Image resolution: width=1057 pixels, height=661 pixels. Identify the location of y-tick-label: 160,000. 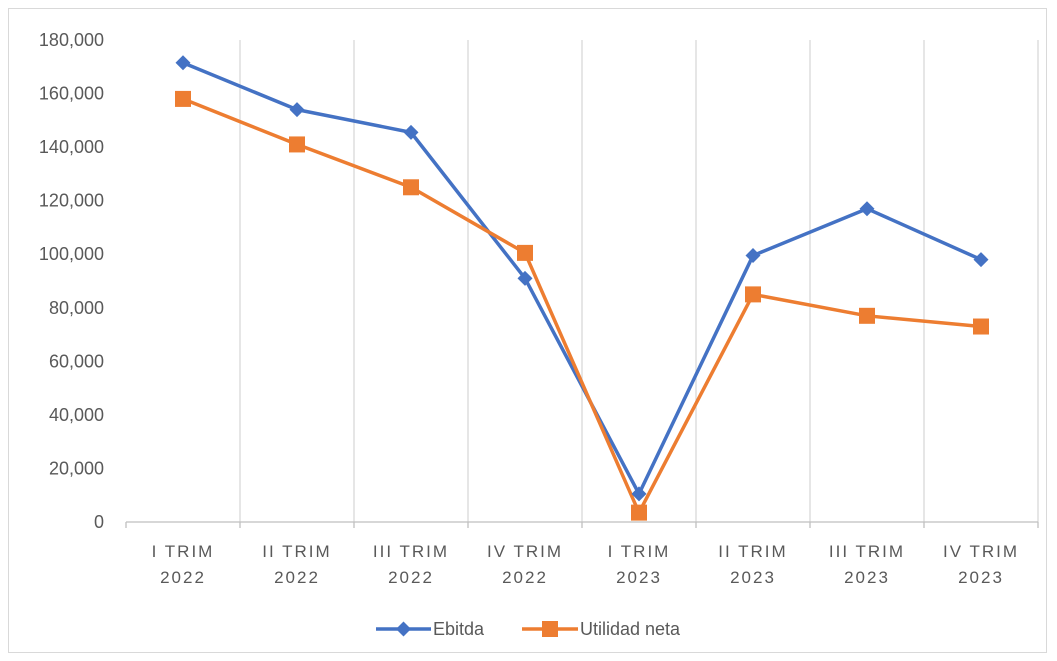
(71, 94).